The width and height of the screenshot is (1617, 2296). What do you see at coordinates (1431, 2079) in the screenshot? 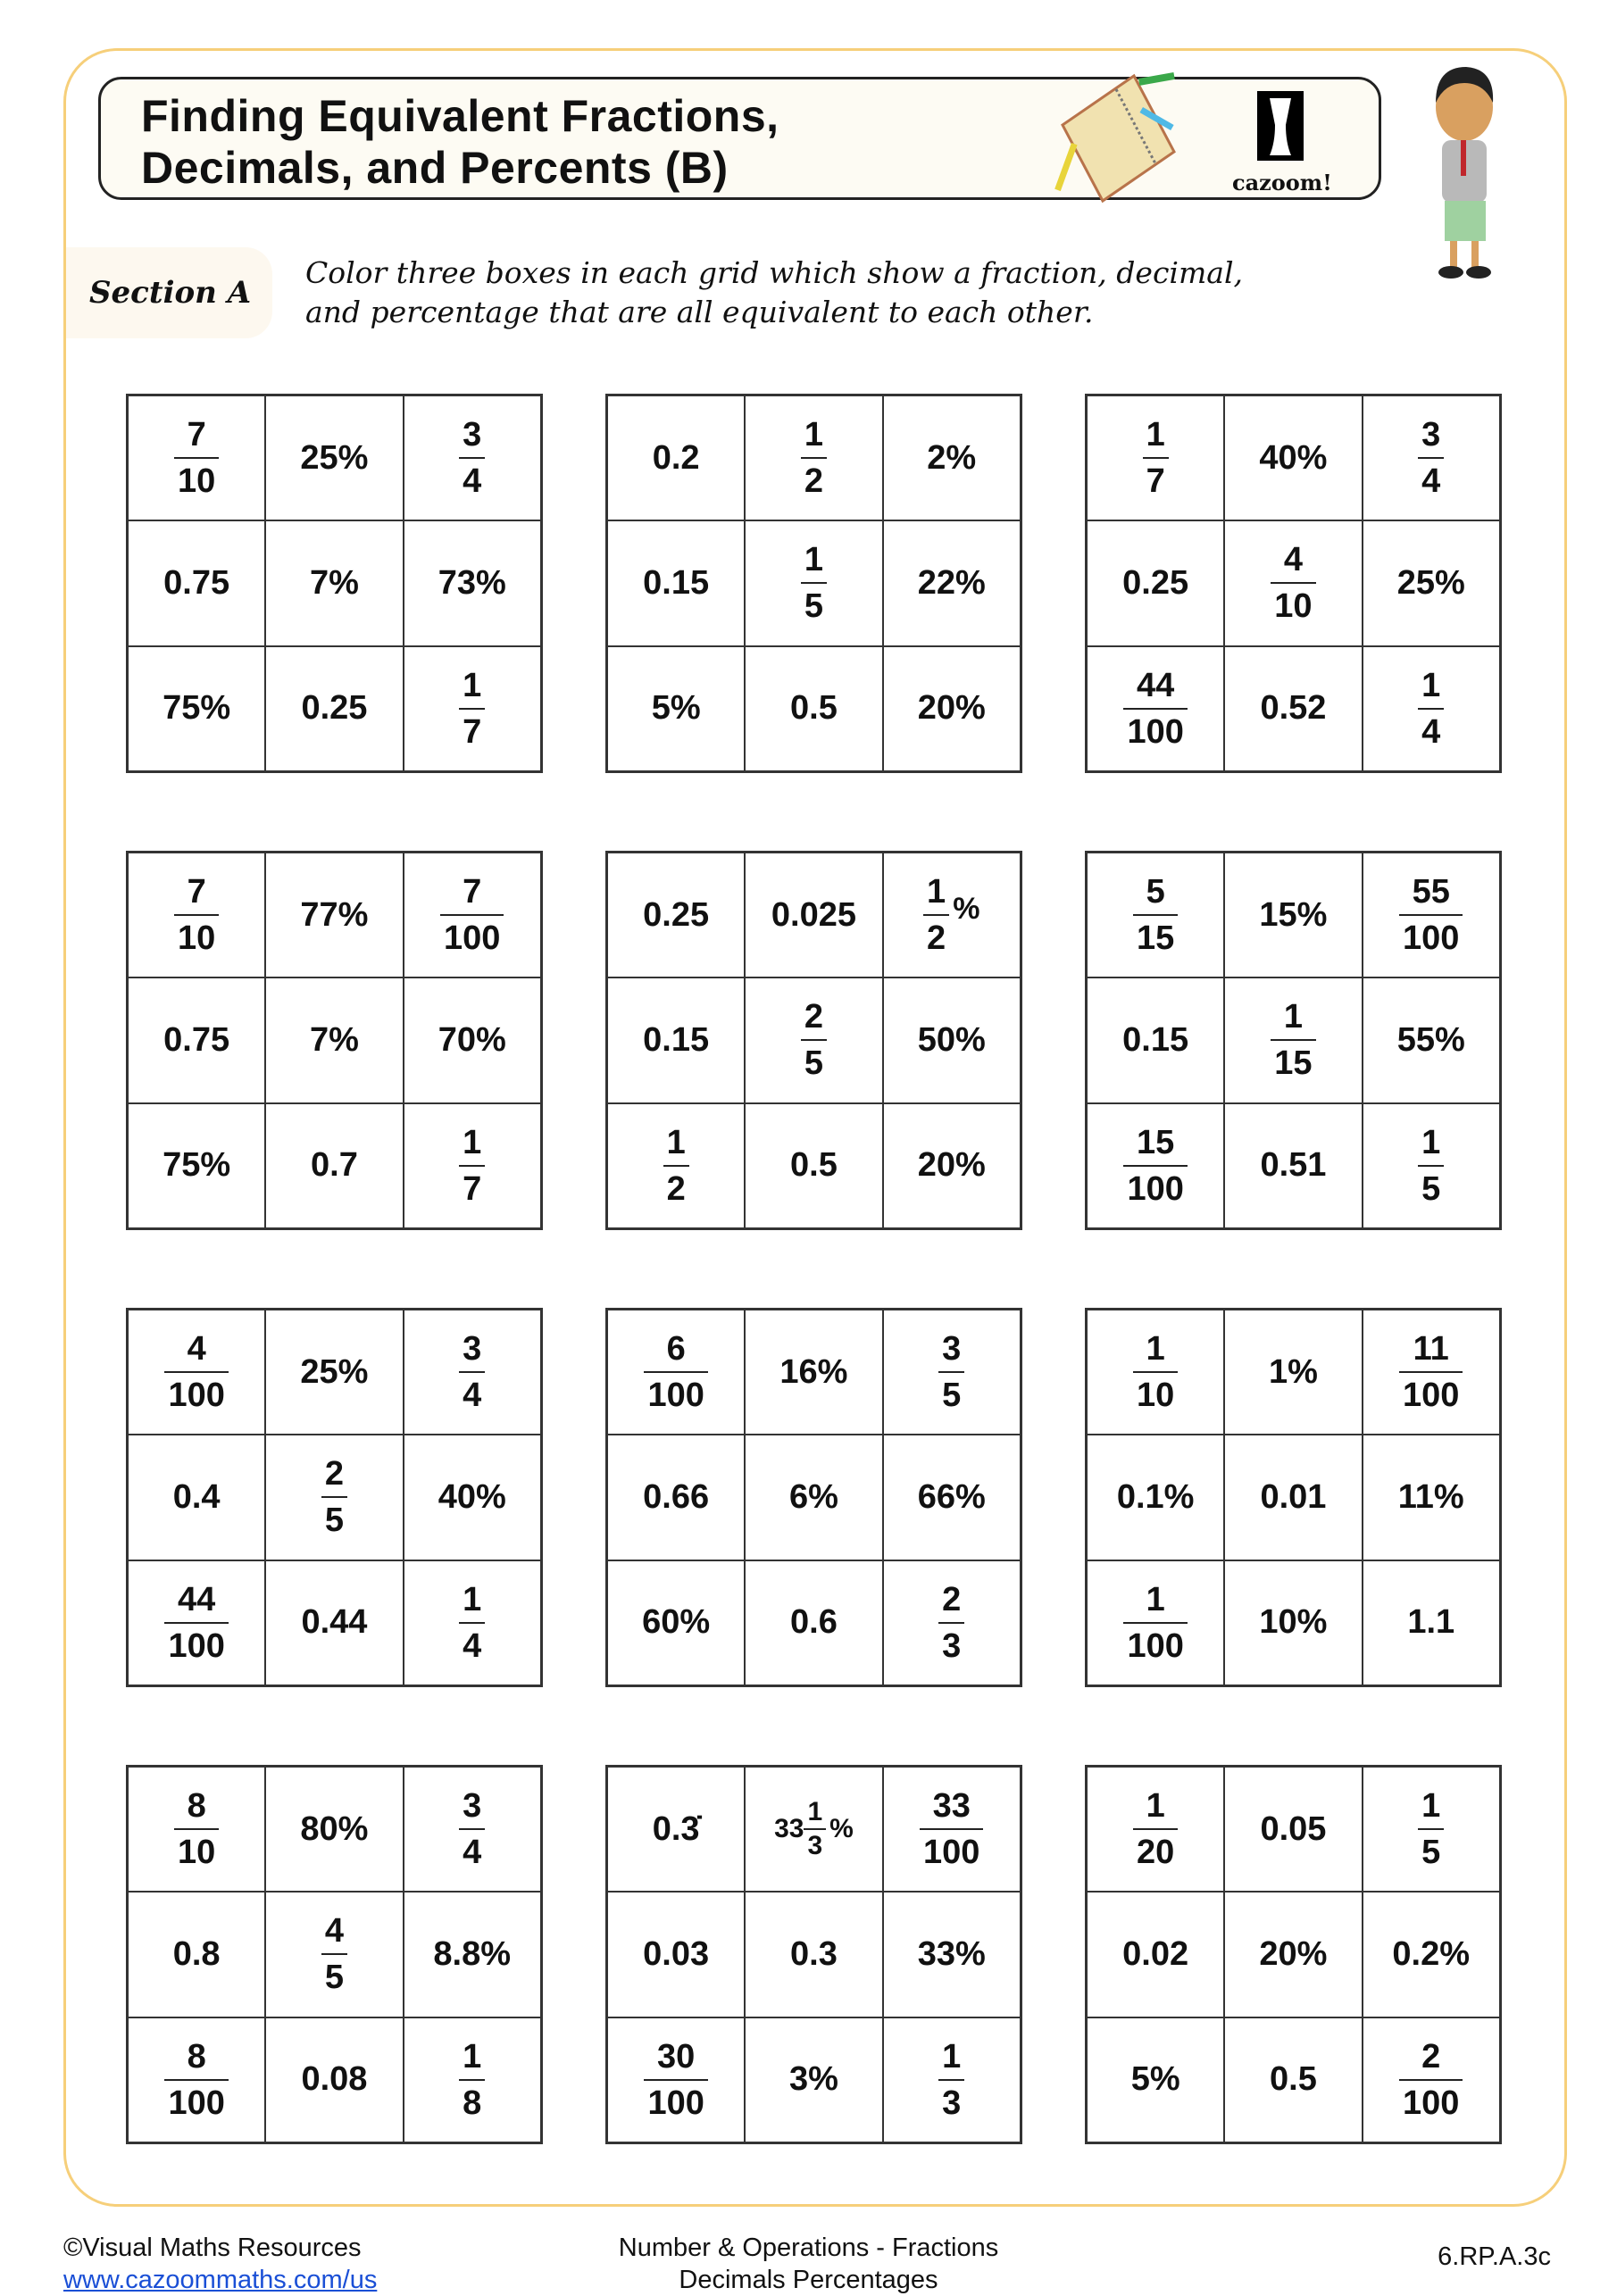
I see `grid-cell: 2 100` at bounding box center [1431, 2079].